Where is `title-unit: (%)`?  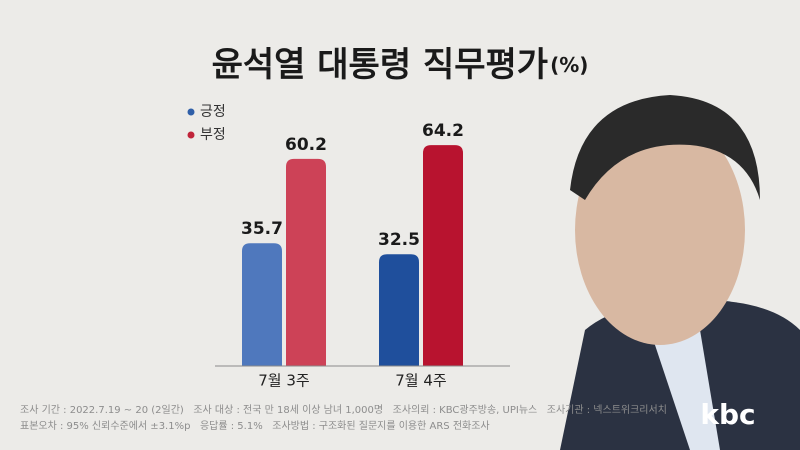 title-unit: (%) is located at coordinates (569, 65).